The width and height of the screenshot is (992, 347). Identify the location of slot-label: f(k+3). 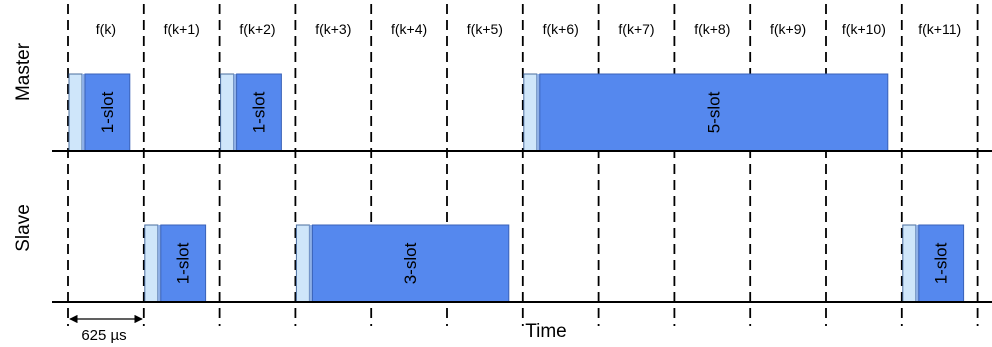
(333, 29).